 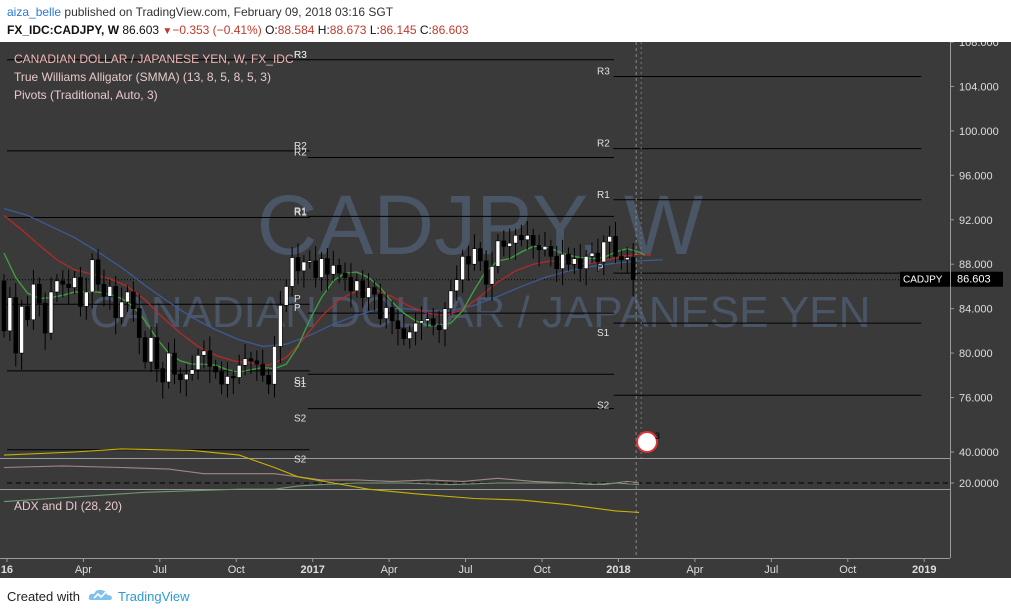 I want to click on footer: Created with TradingView, so click(x=505, y=596).